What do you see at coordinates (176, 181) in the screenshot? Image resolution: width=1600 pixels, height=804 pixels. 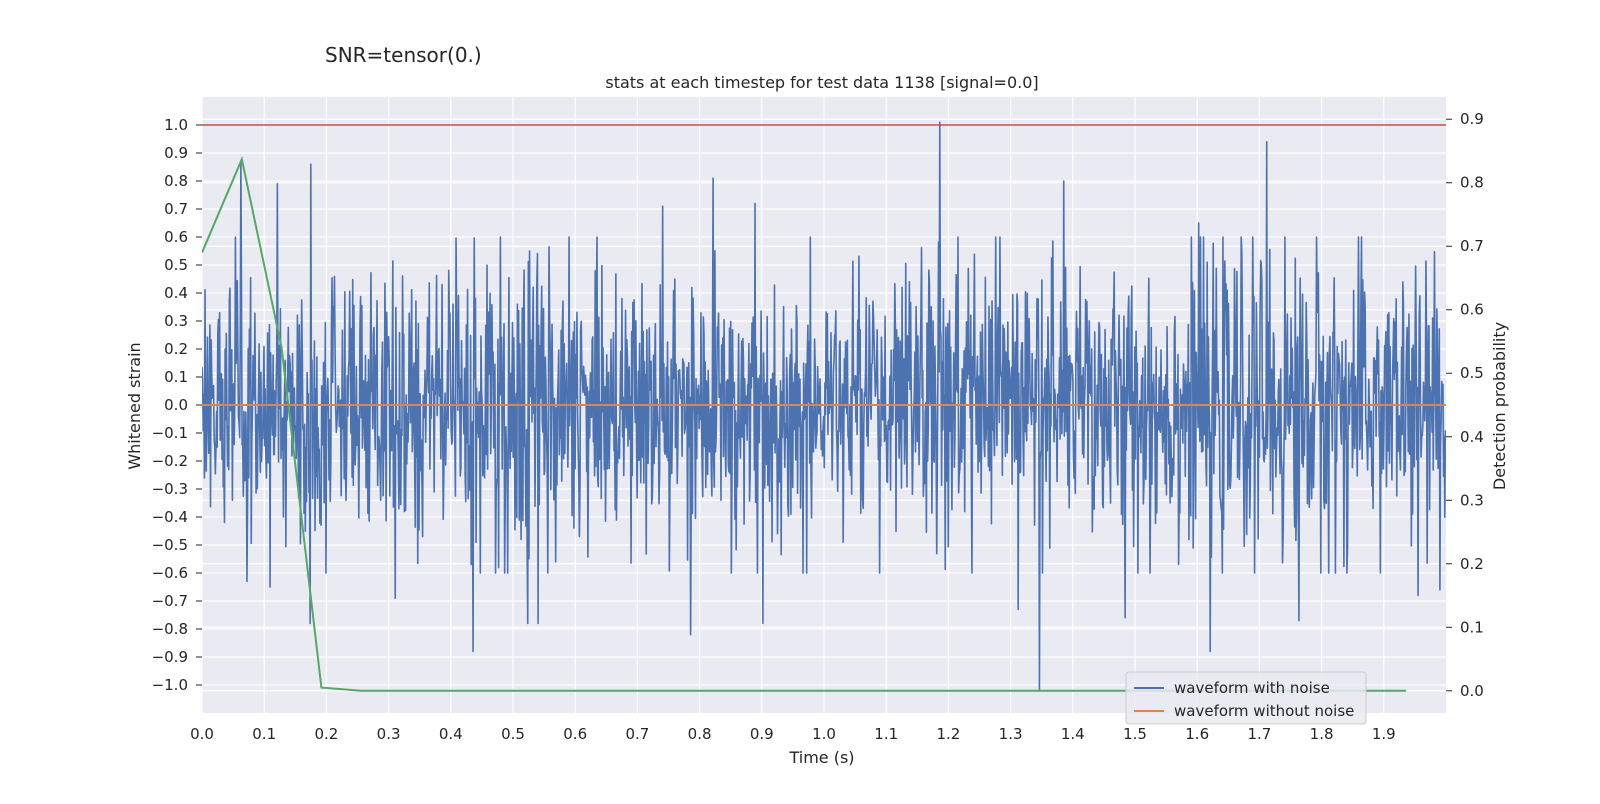 I see `y-tick-label: 0.8` at bounding box center [176, 181].